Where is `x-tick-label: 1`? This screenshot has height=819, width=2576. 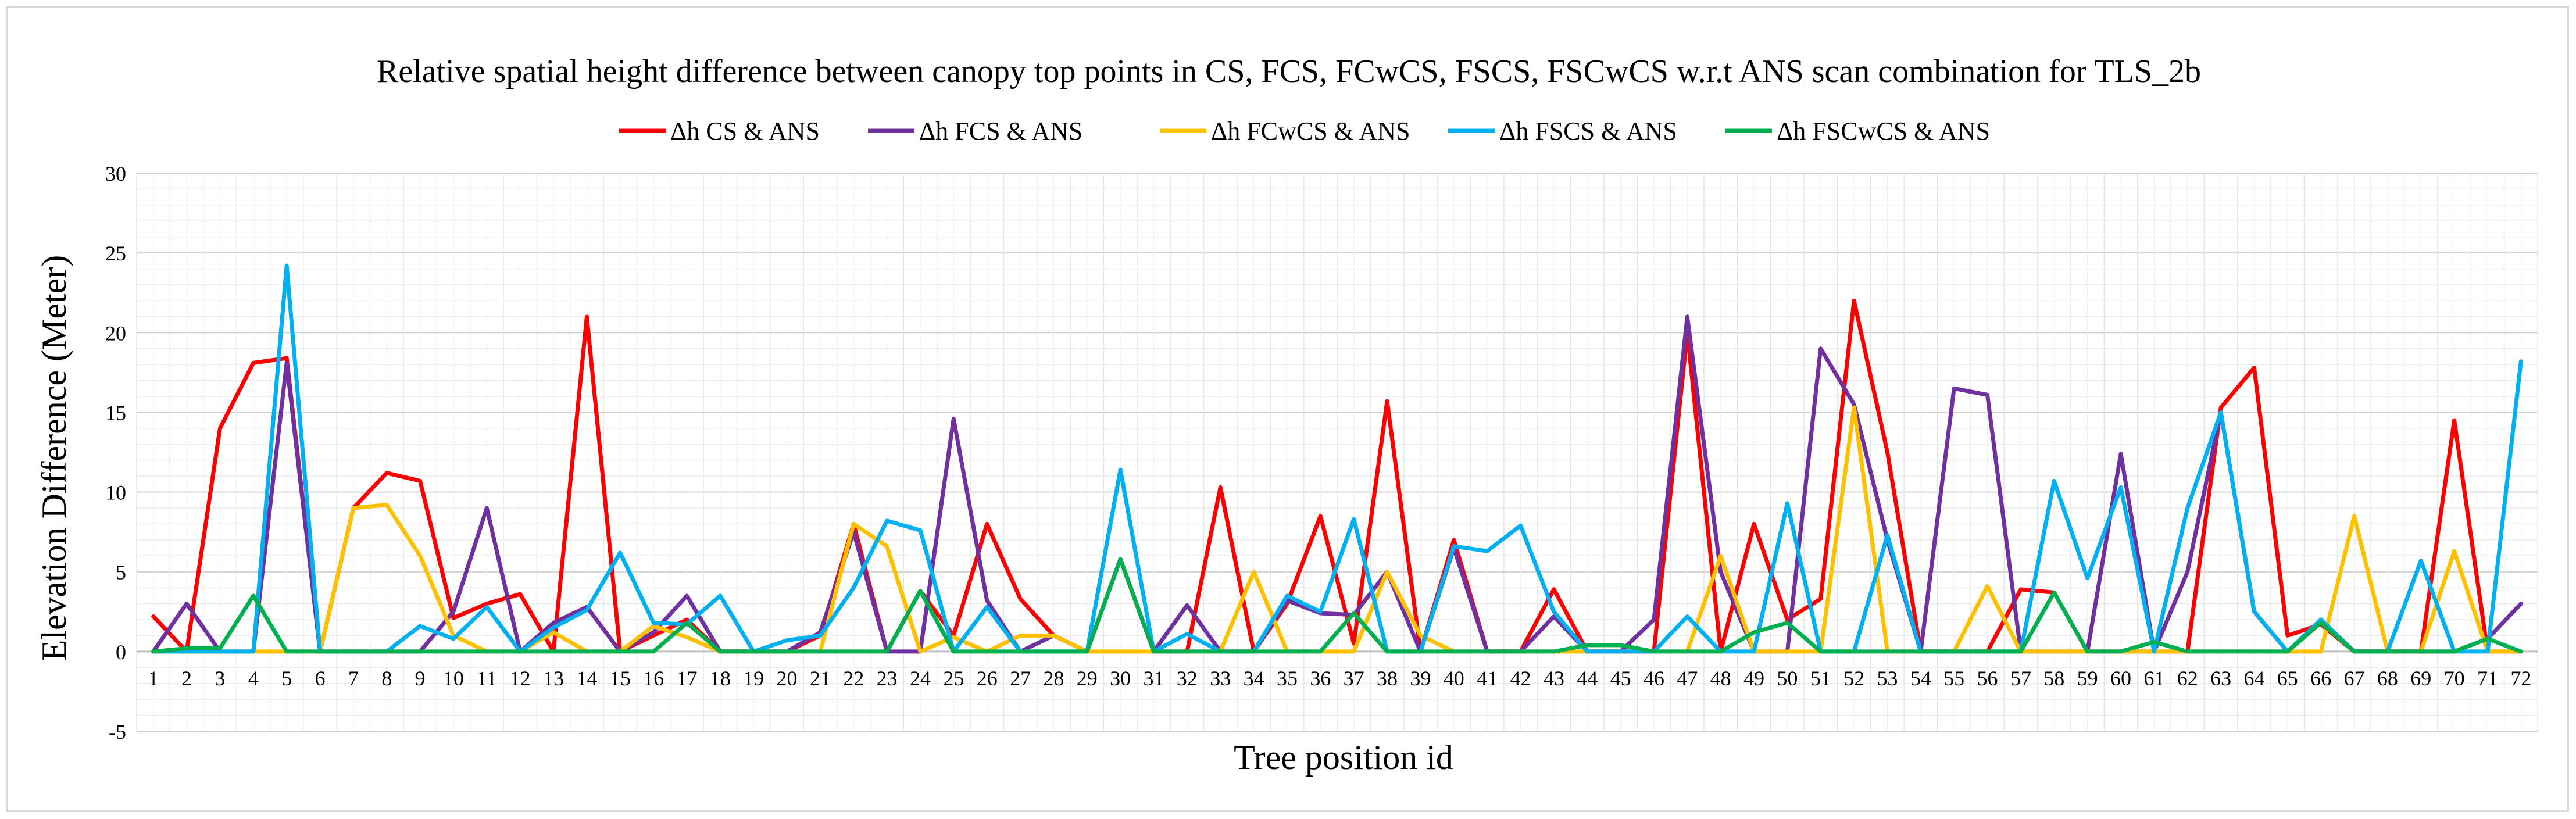
x-tick-label: 1 is located at coordinates (153, 679).